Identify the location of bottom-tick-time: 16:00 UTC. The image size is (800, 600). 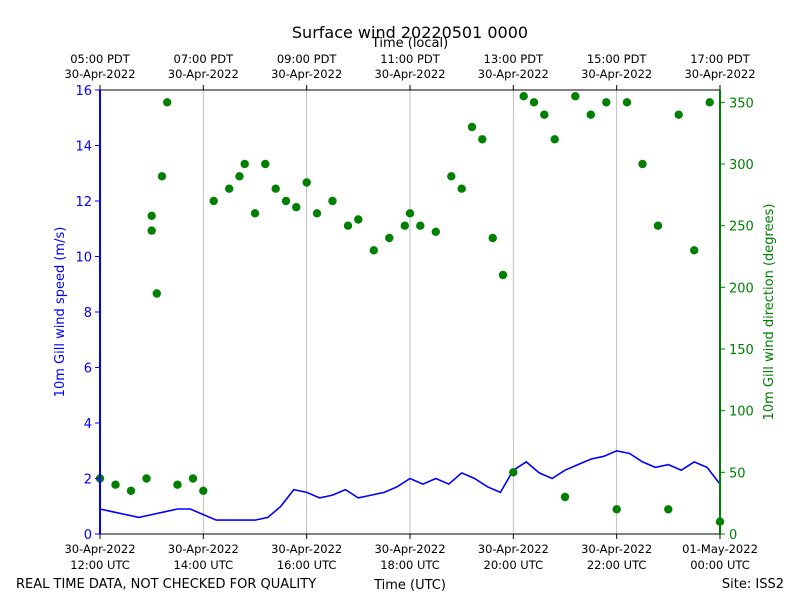
(307, 565).